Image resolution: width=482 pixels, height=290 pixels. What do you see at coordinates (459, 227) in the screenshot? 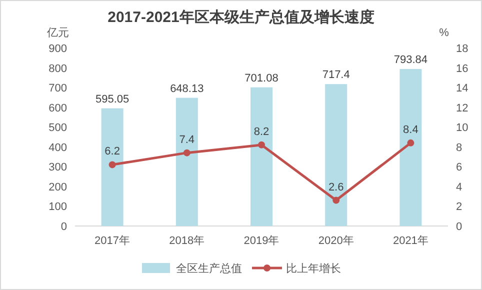
I see `y2-tick-label: 0` at bounding box center [459, 227].